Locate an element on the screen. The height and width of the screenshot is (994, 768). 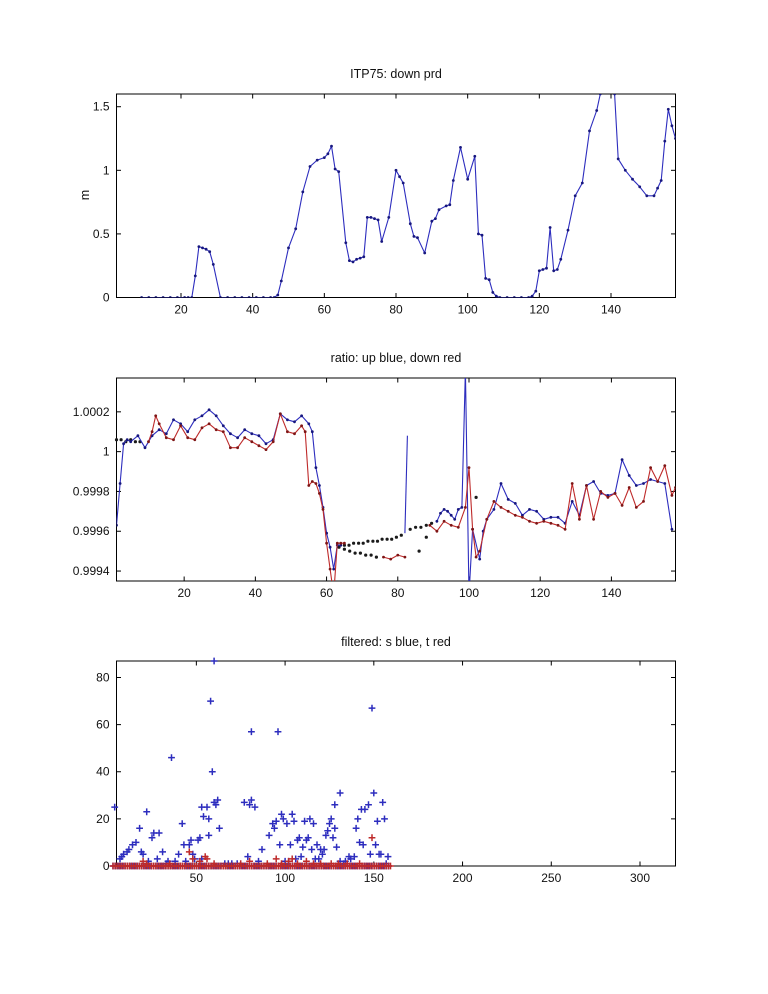
y-tick-label: 0.9994 is located at coordinates (91, 571).